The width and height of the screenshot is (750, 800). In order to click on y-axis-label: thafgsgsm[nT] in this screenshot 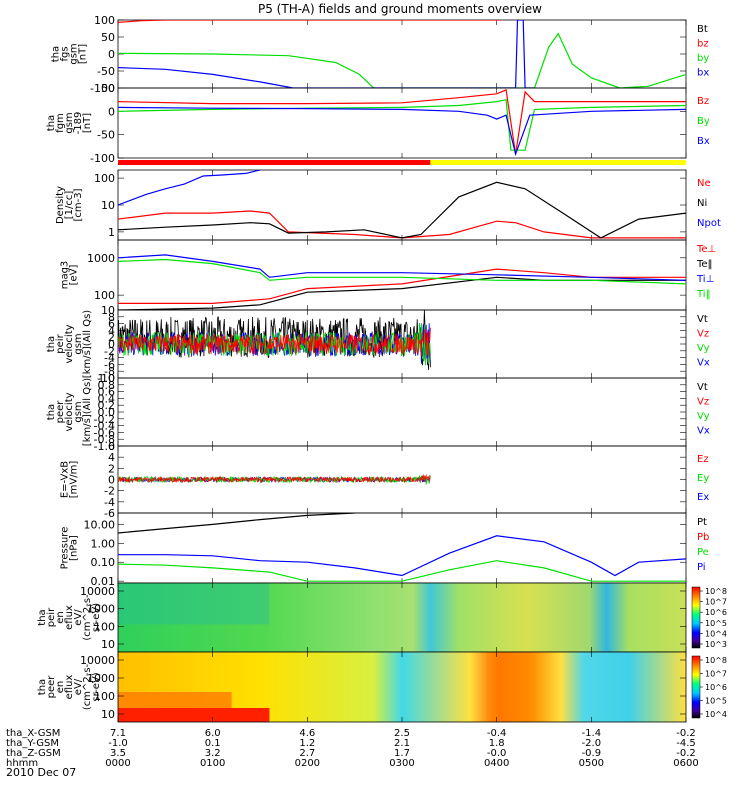, I will do `click(70, 53)`.